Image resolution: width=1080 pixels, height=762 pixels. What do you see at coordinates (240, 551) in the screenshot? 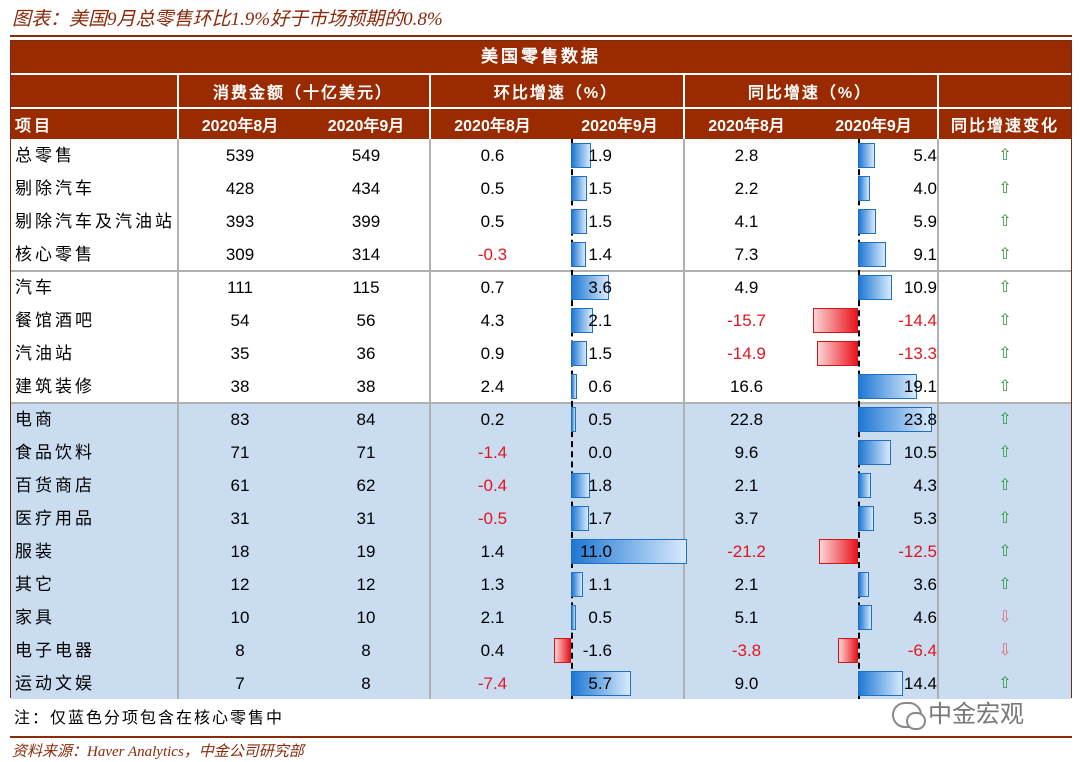
I see `amt-aug-value: 18` at bounding box center [240, 551].